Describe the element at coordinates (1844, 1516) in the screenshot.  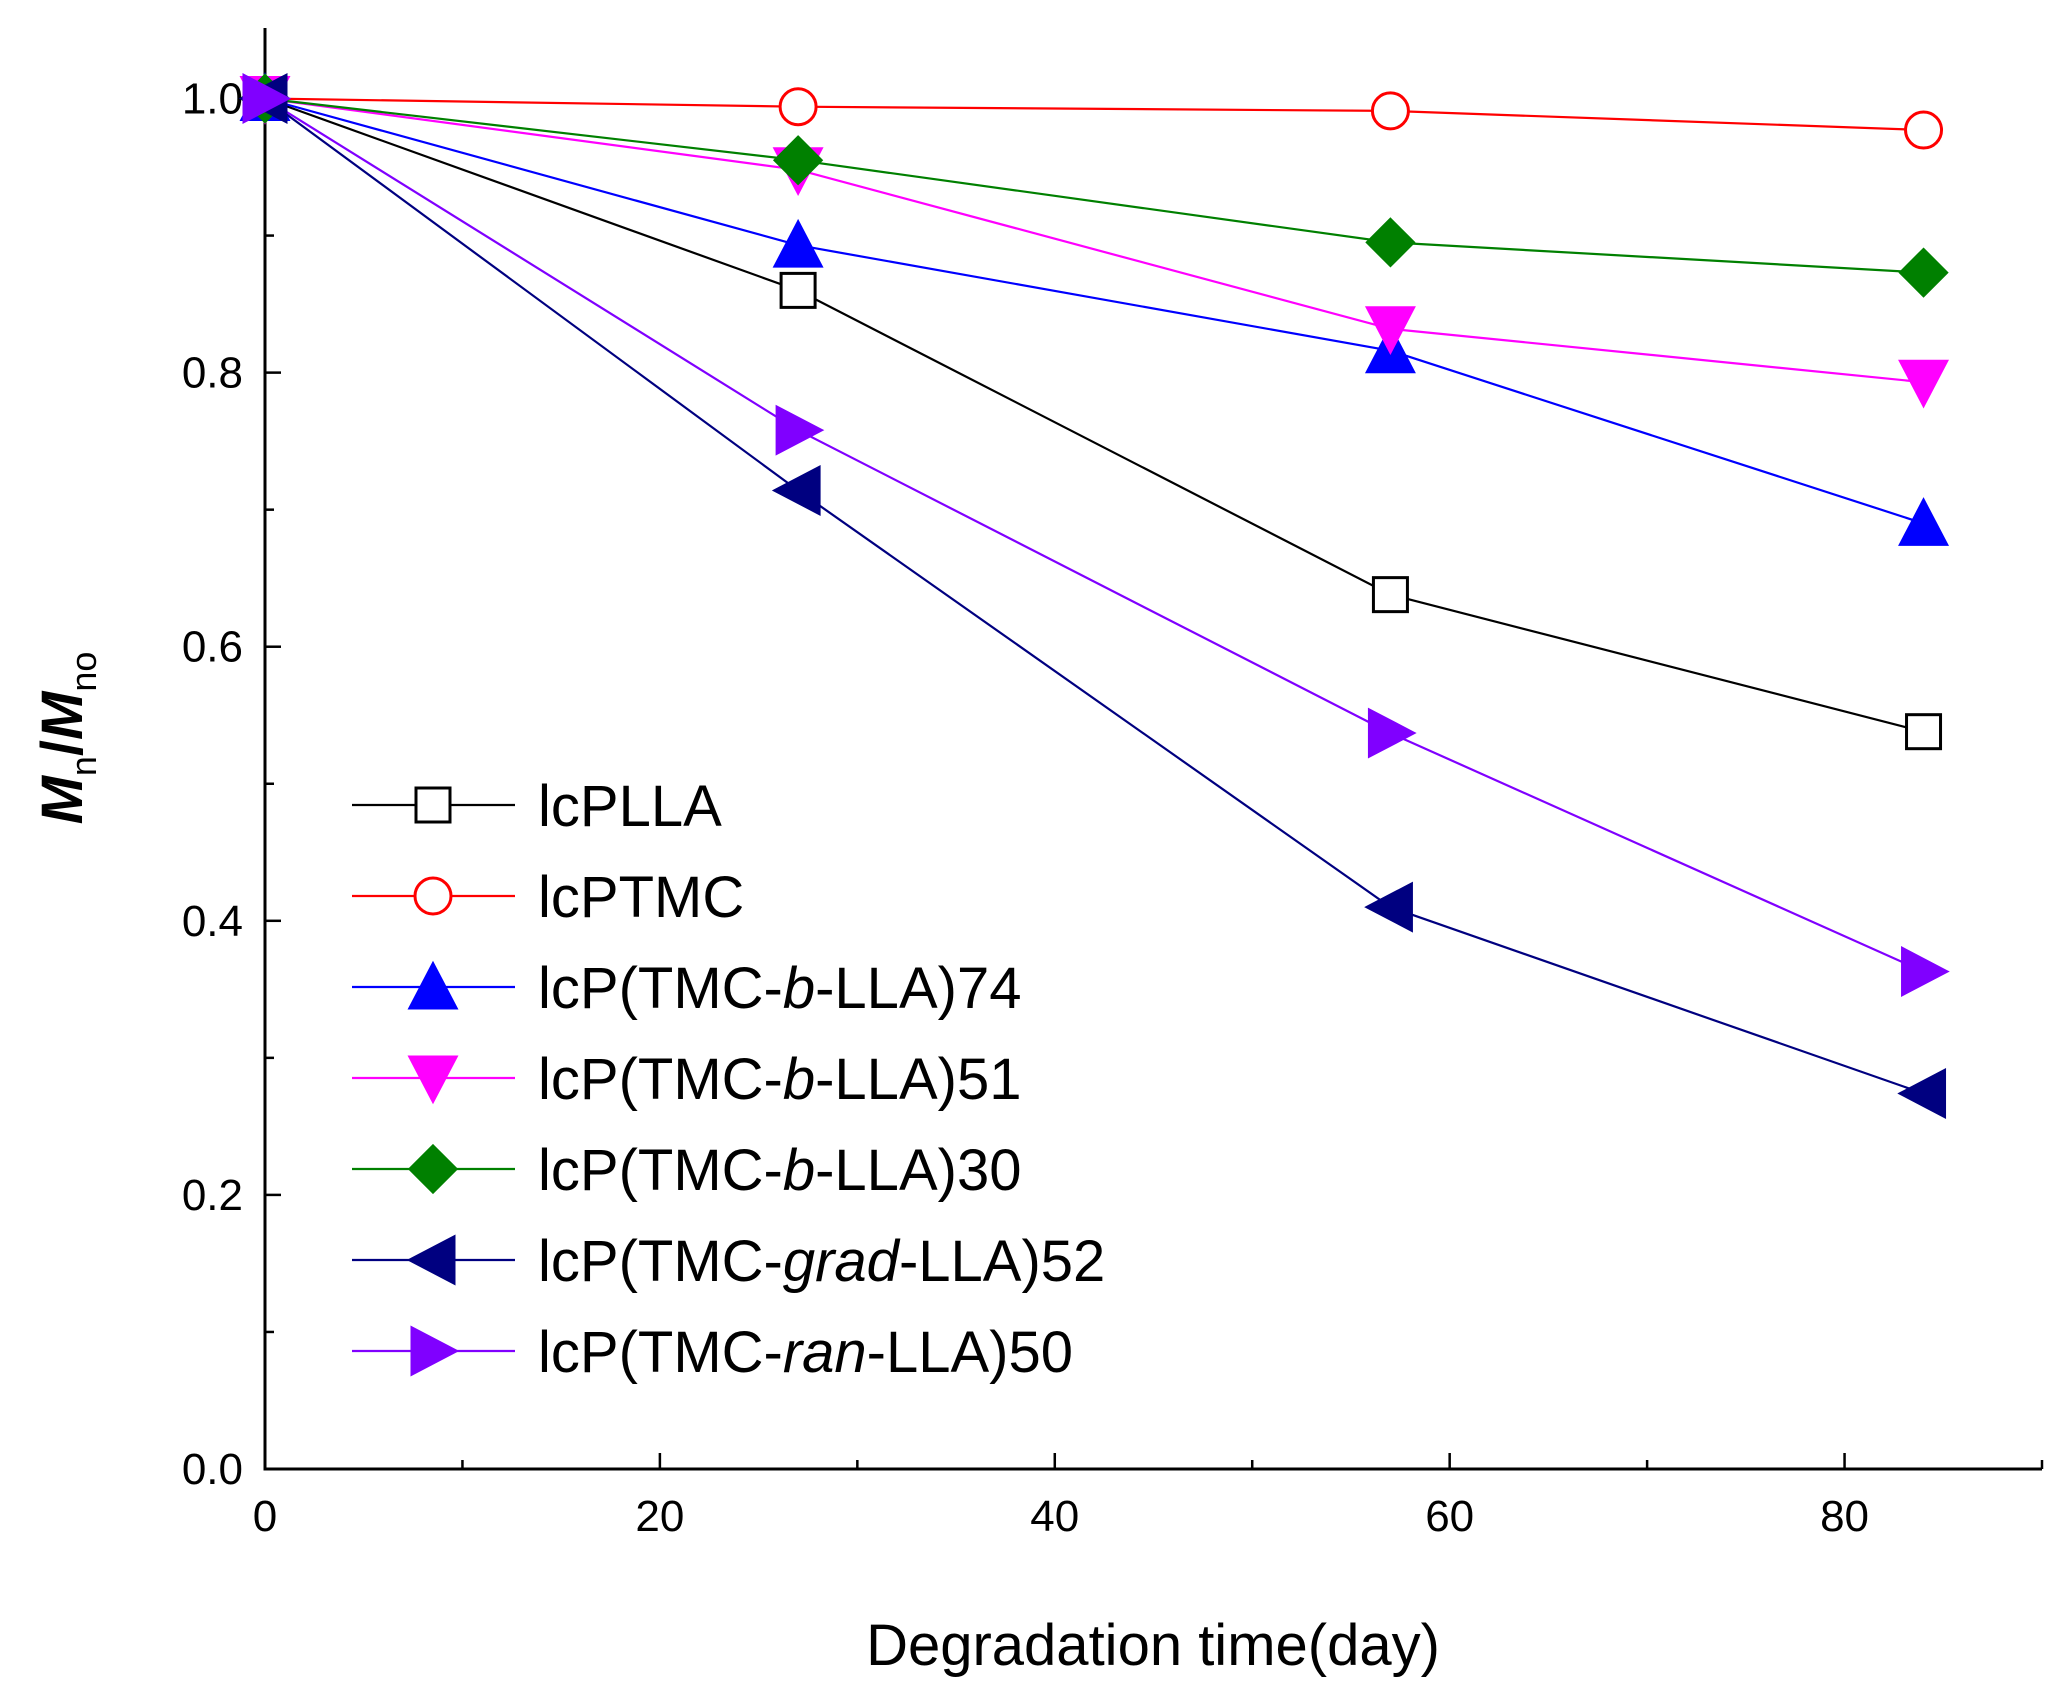
I see `x-tick-label: 80` at that location.